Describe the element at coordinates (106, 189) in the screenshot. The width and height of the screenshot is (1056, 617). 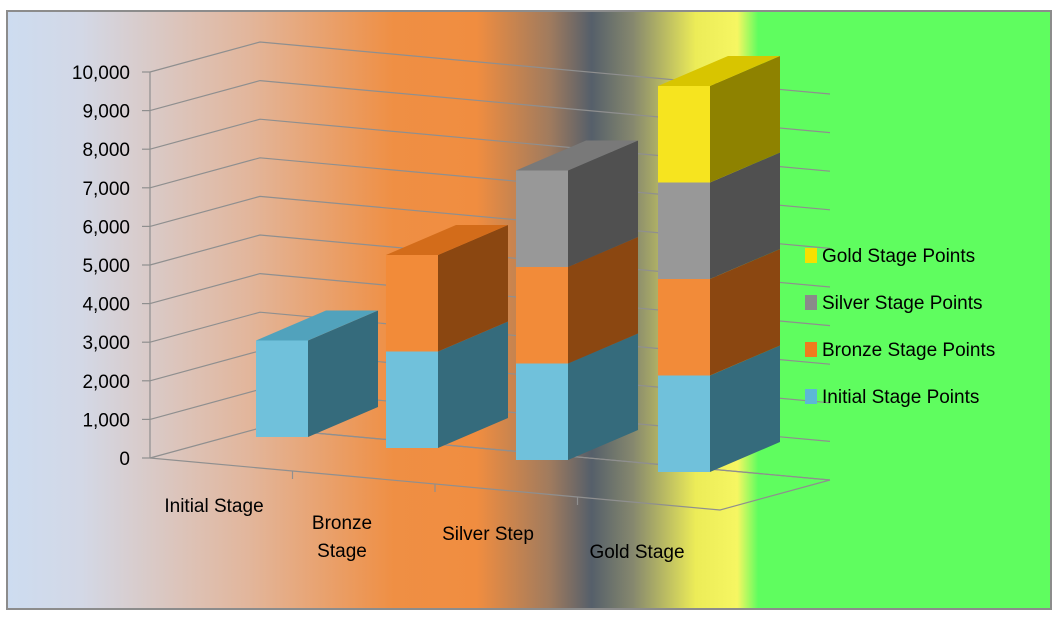
I see `y-tick-label: 7,000` at that location.